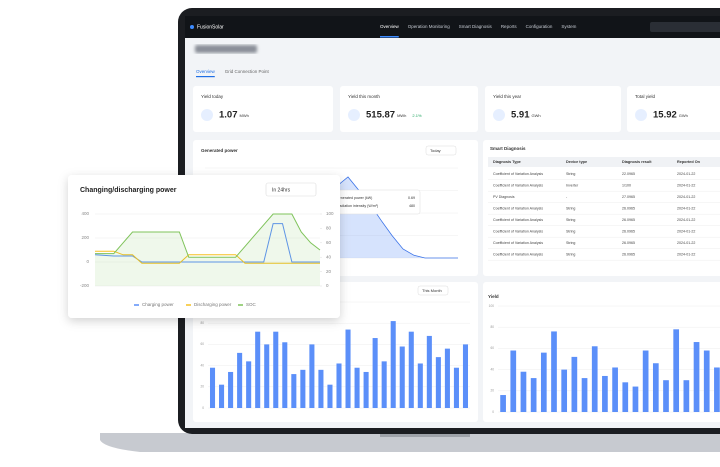 The width and height of the screenshot is (720, 467). What do you see at coordinates (411, 198) in the screenshot?
I see `tooltip-value: 0.69` at bounding box center [411, 198].